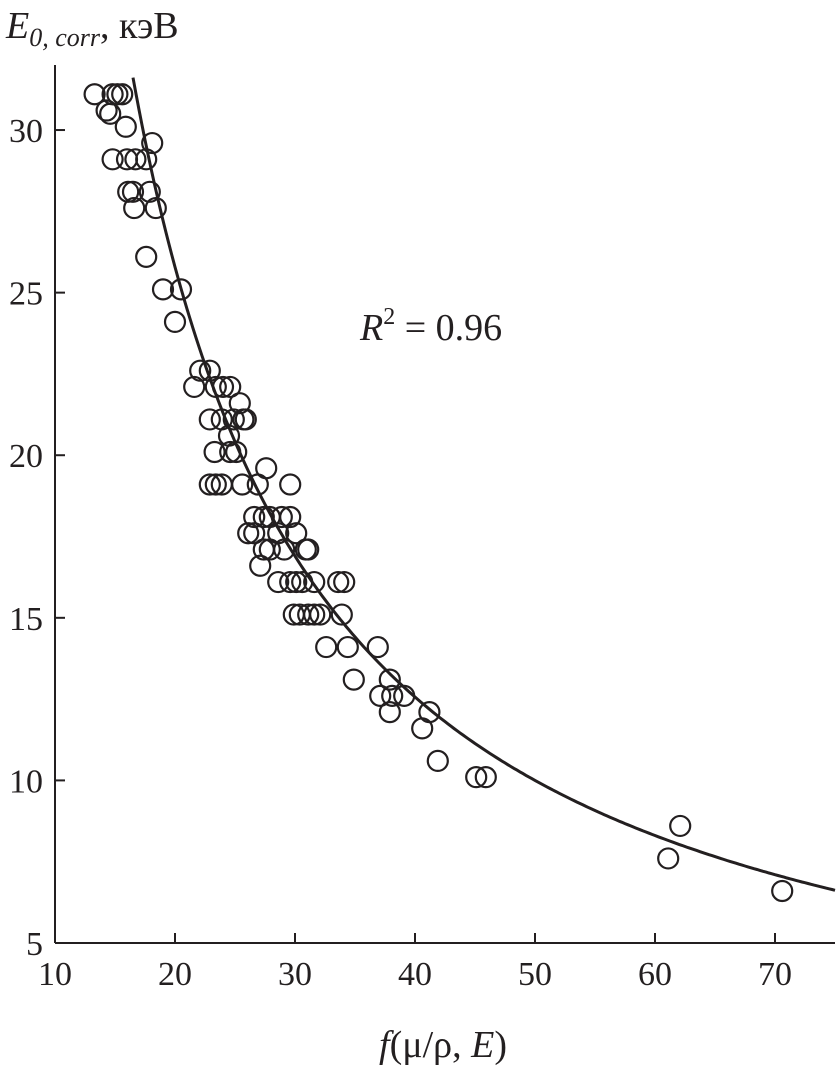 This screenshot has width=837, height=1067. Describe the element at coordinates (295, 974) in the screenshot. I see `x-tick-label: 30` at that location.